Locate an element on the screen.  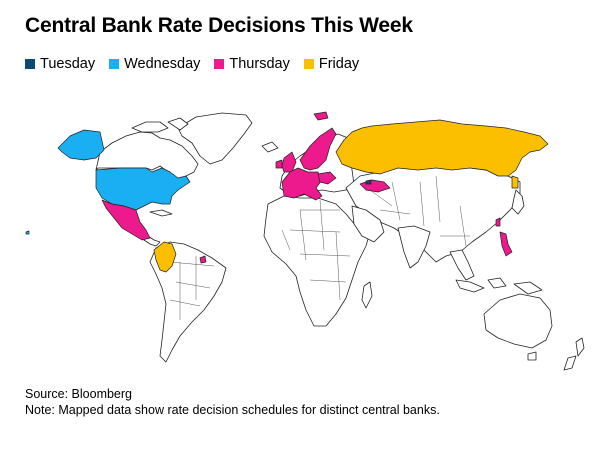
russia-sakhalin is located at coordinates (515, 182).